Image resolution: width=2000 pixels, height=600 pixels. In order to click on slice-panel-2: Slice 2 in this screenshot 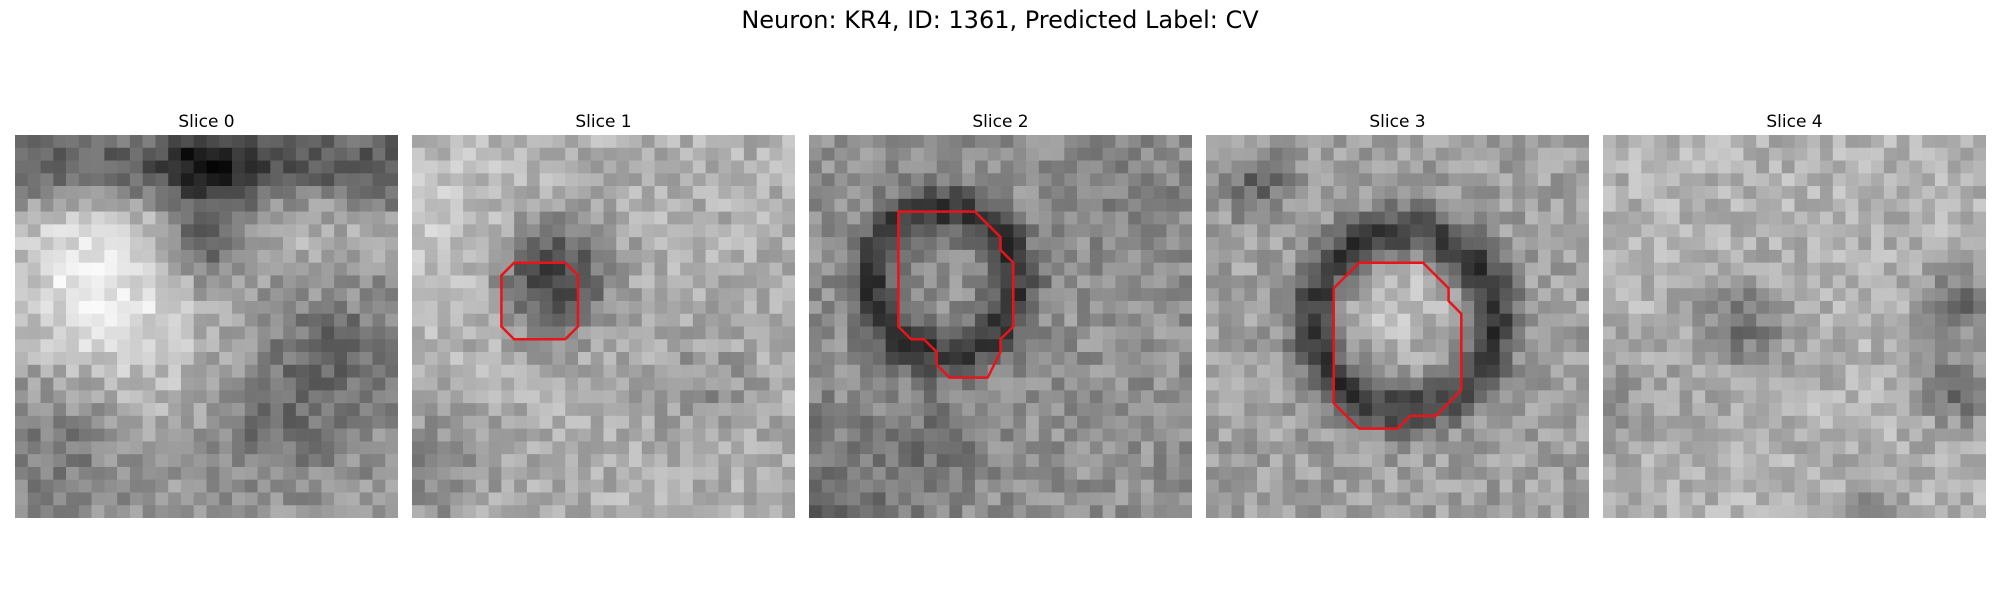, I will do `click(1000, 314)`.